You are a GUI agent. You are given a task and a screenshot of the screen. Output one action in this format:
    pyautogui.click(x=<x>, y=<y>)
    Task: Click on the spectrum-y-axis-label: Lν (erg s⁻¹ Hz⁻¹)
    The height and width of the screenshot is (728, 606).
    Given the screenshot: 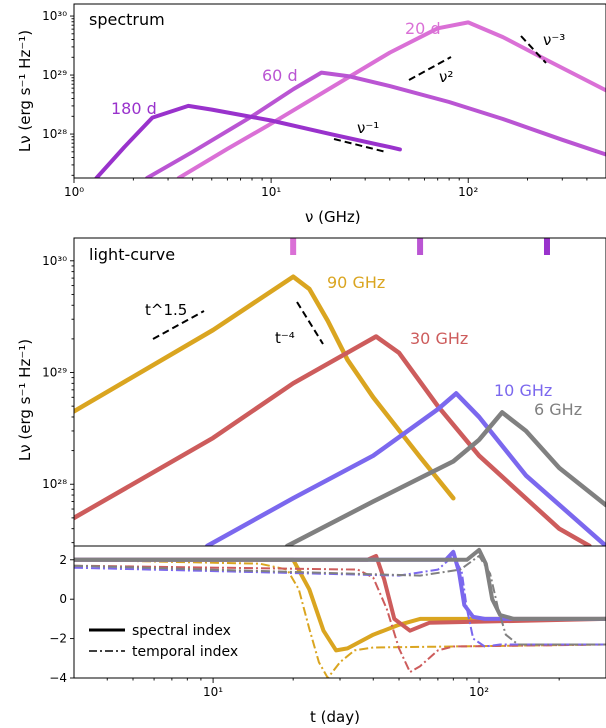 What is the action you would take?
    pyautogui.click(x=25, y=91)
    